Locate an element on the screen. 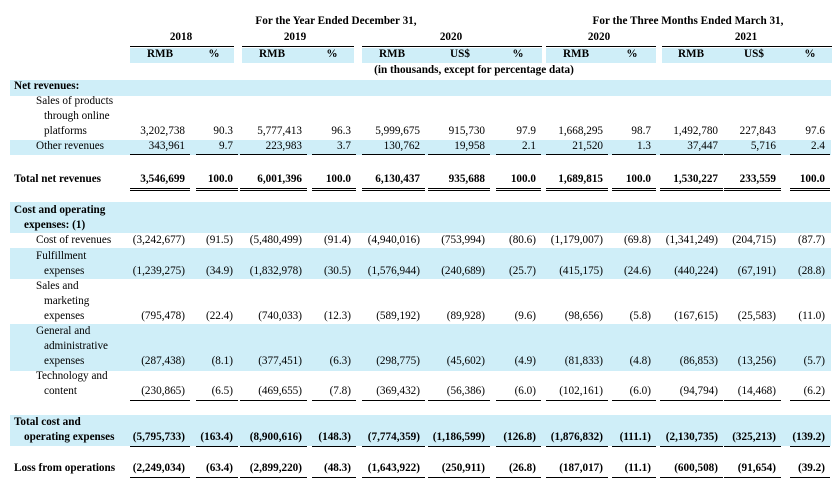 This screenshot has width=838, height=481. table-cell: (148.3) is located at coordinates (334, 437).